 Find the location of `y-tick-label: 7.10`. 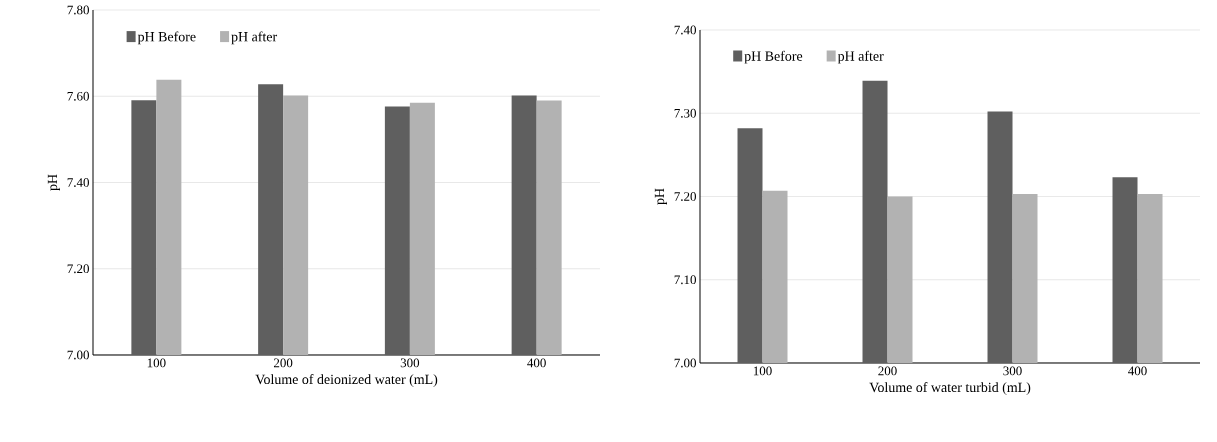

y-tick-label: 7.10 is located at coordinates (685, 280).